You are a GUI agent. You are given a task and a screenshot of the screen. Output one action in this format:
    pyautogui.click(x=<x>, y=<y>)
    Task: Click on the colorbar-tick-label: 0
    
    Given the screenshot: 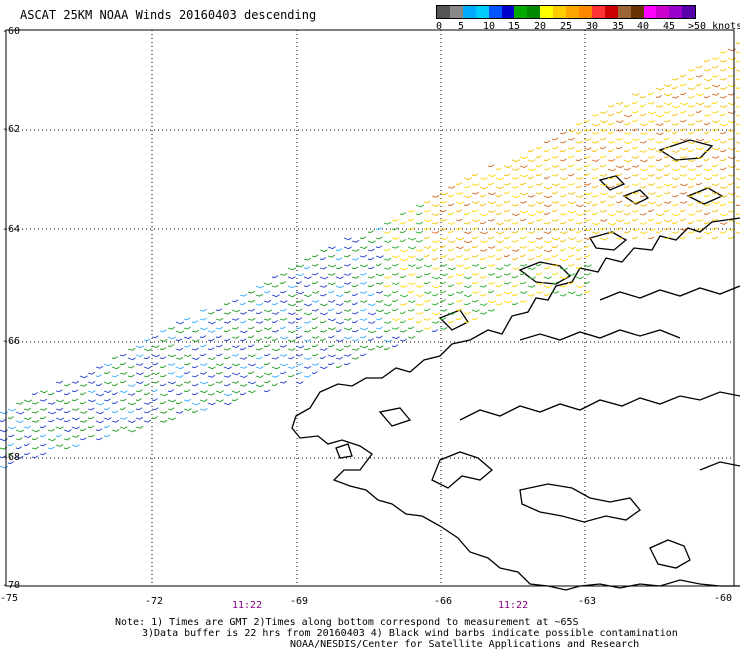 What is the action you would take?
    pyautogui.click(x=439, y=26)
    